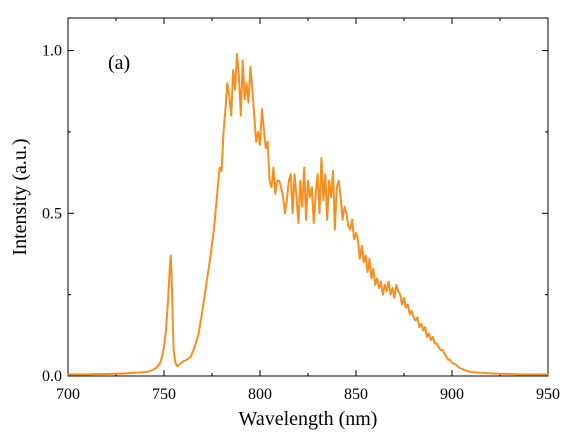  Describe the element at coordinates (68, 394) in the screenshot. I see `x-tick-label: 700` at that location.